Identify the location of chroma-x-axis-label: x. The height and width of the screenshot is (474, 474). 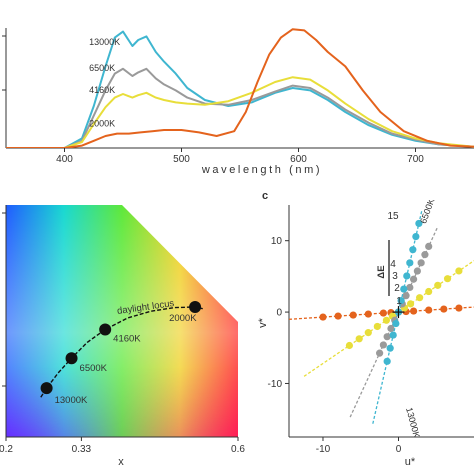
(121, 462).